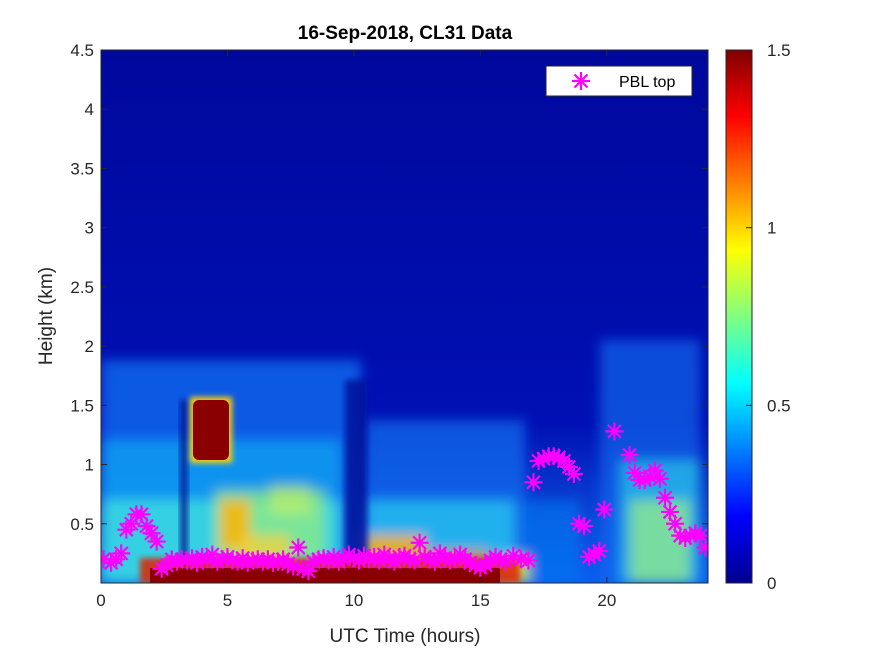 Image resolution: width=875 pixels, height=656 pixels. I want to click on colorbar-tick-label: 0, so click(771, 583).